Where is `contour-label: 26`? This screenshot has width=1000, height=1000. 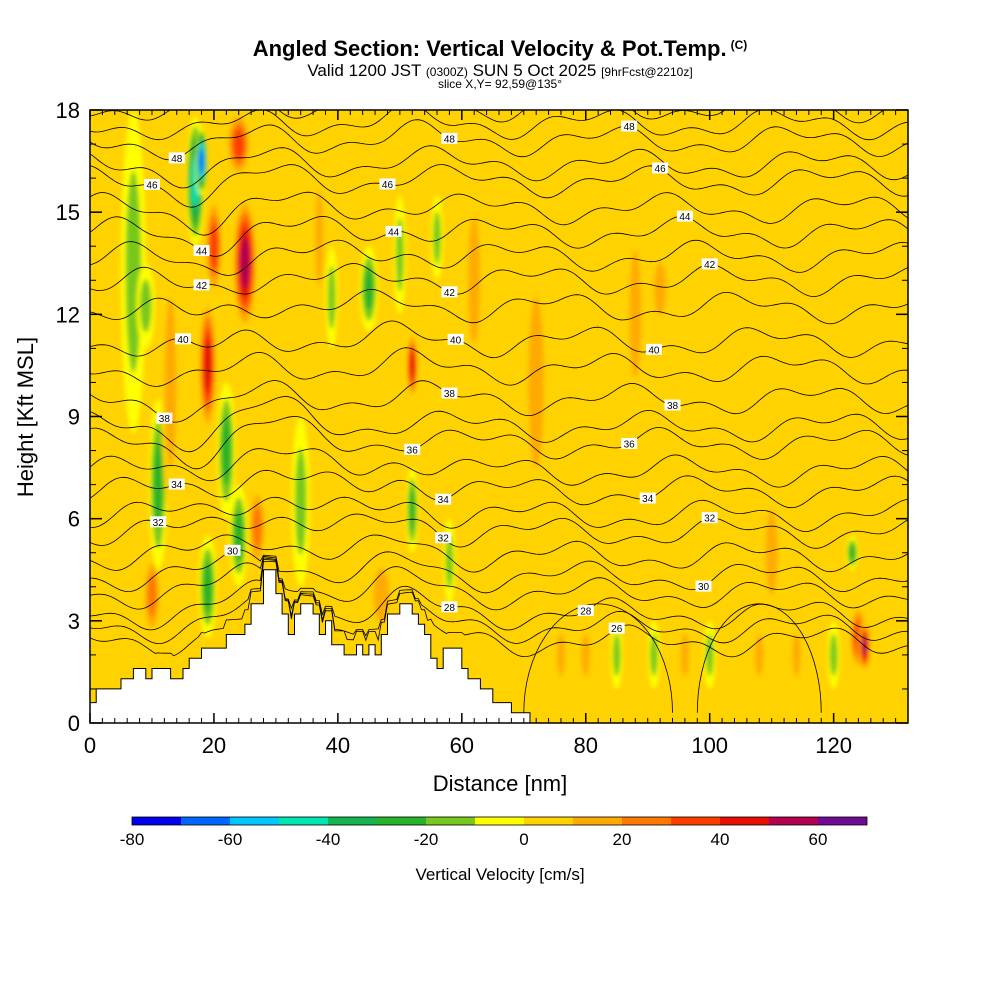
contour-label: 26 is located at coordinates (616, 628).